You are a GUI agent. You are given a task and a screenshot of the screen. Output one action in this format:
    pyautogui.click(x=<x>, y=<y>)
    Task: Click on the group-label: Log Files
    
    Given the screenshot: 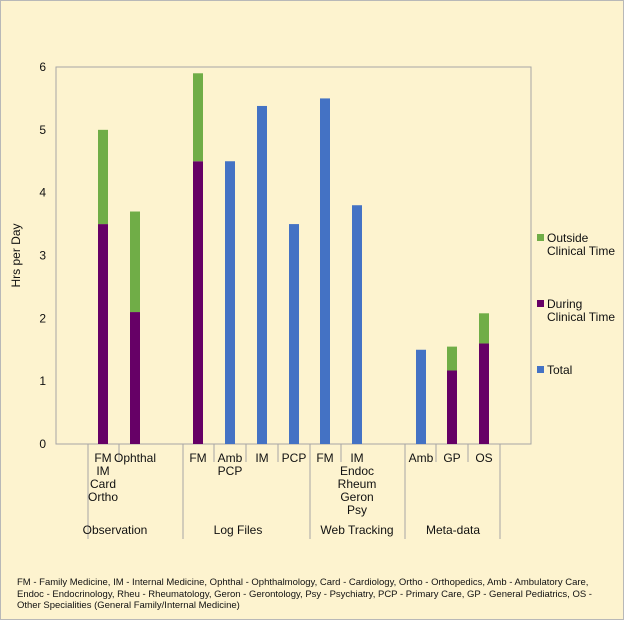 What is the action you would take?
    pyautogui.click(x=238, y=530)
    